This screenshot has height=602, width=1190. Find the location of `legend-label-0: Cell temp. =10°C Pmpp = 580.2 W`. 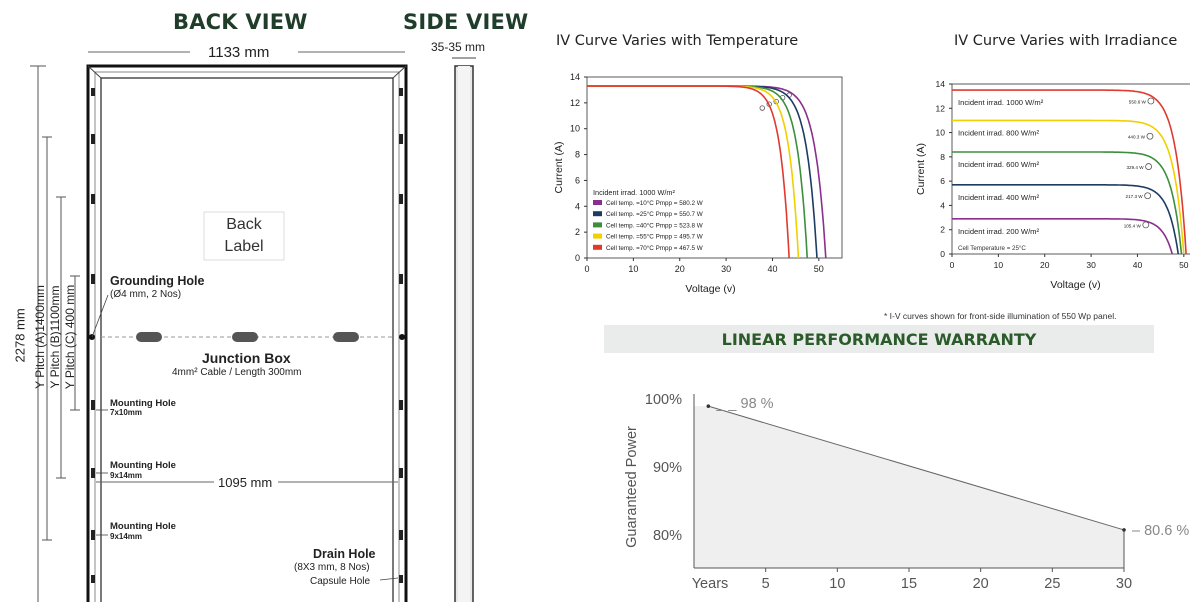

legend-label-0: Cell temp. =10°C Pmpp = 580.2 W is located at coordinates (654, 203).